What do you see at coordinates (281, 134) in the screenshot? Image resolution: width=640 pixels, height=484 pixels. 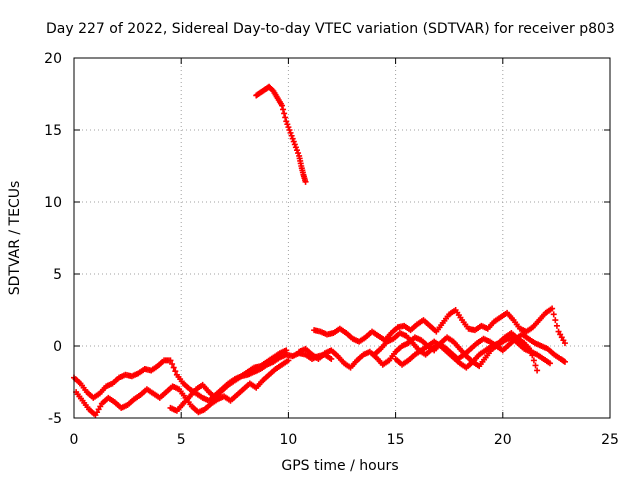 I see `series-track-d` at bounding box center [281, 134].